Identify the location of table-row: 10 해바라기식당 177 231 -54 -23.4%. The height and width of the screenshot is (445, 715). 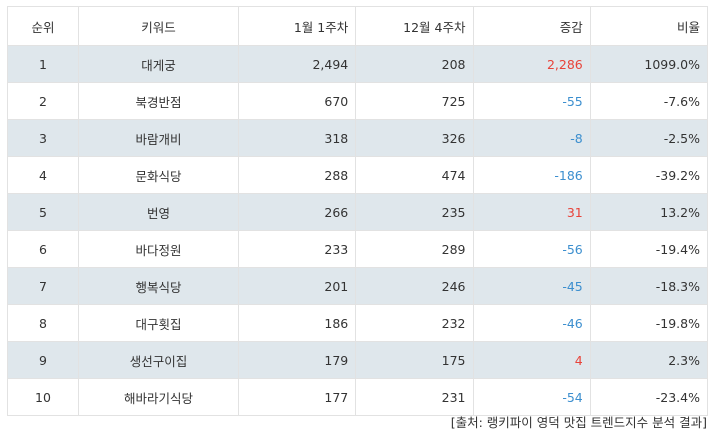
(358, 397).